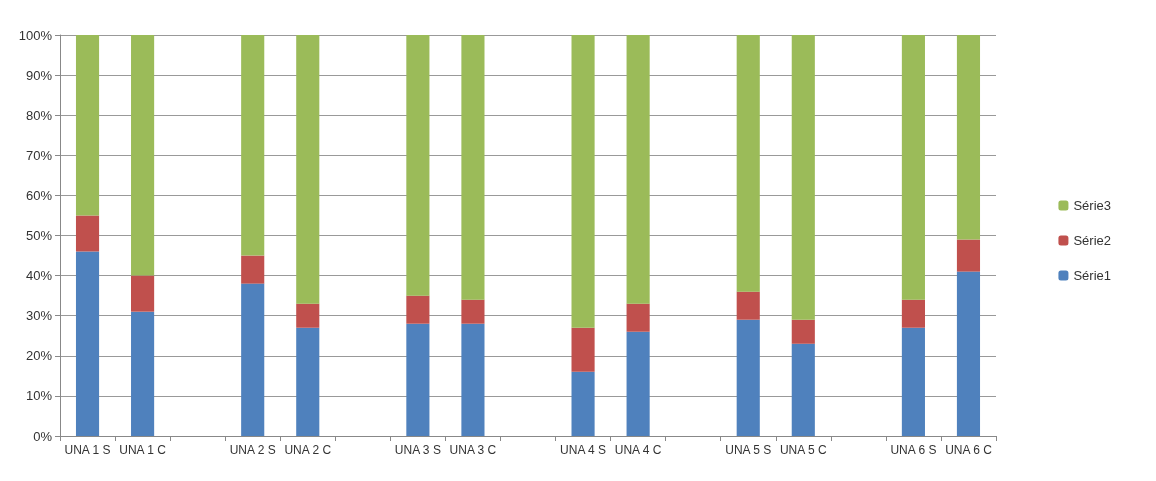 The height and width of the screenshot is (481, 1156). Describe the element at coordinates (1092, 240) in the screenshot. I see `legend-label: Série2` at that location.